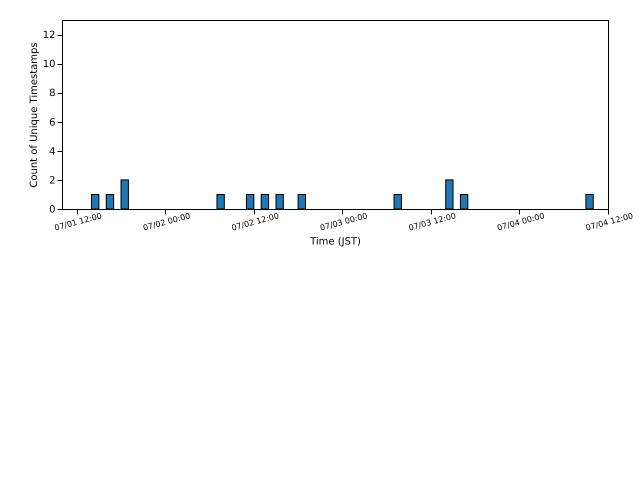  What do you see at coordinates (335, 242) in the screenshot?
I see `x-axis-title: Time (JST)` at bounding box center [335, 242].